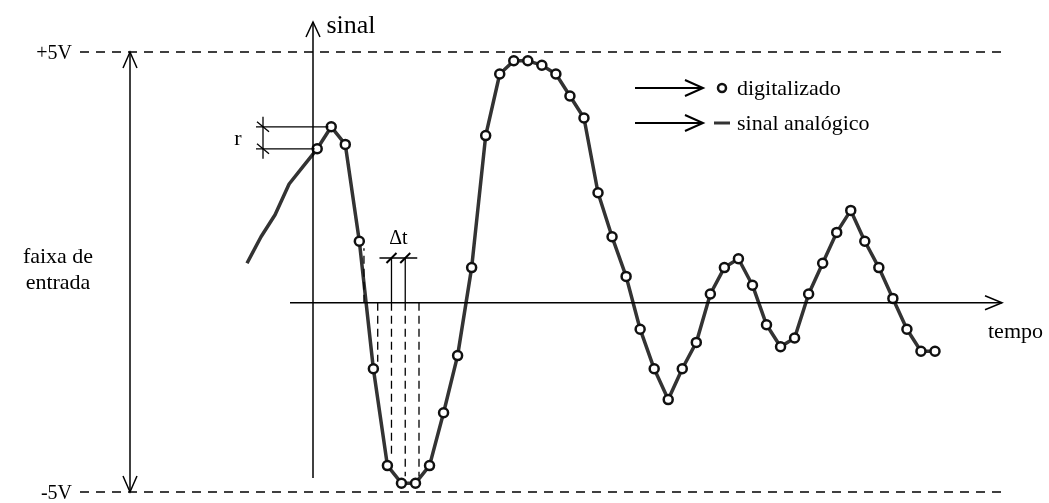 Image resolution: width=1049 pixels, height=503 pixels. What do you see at coordinates (789, 88) in the screenshot?
I see `legend-label: digitalizado` at bounding box center [789, 88].